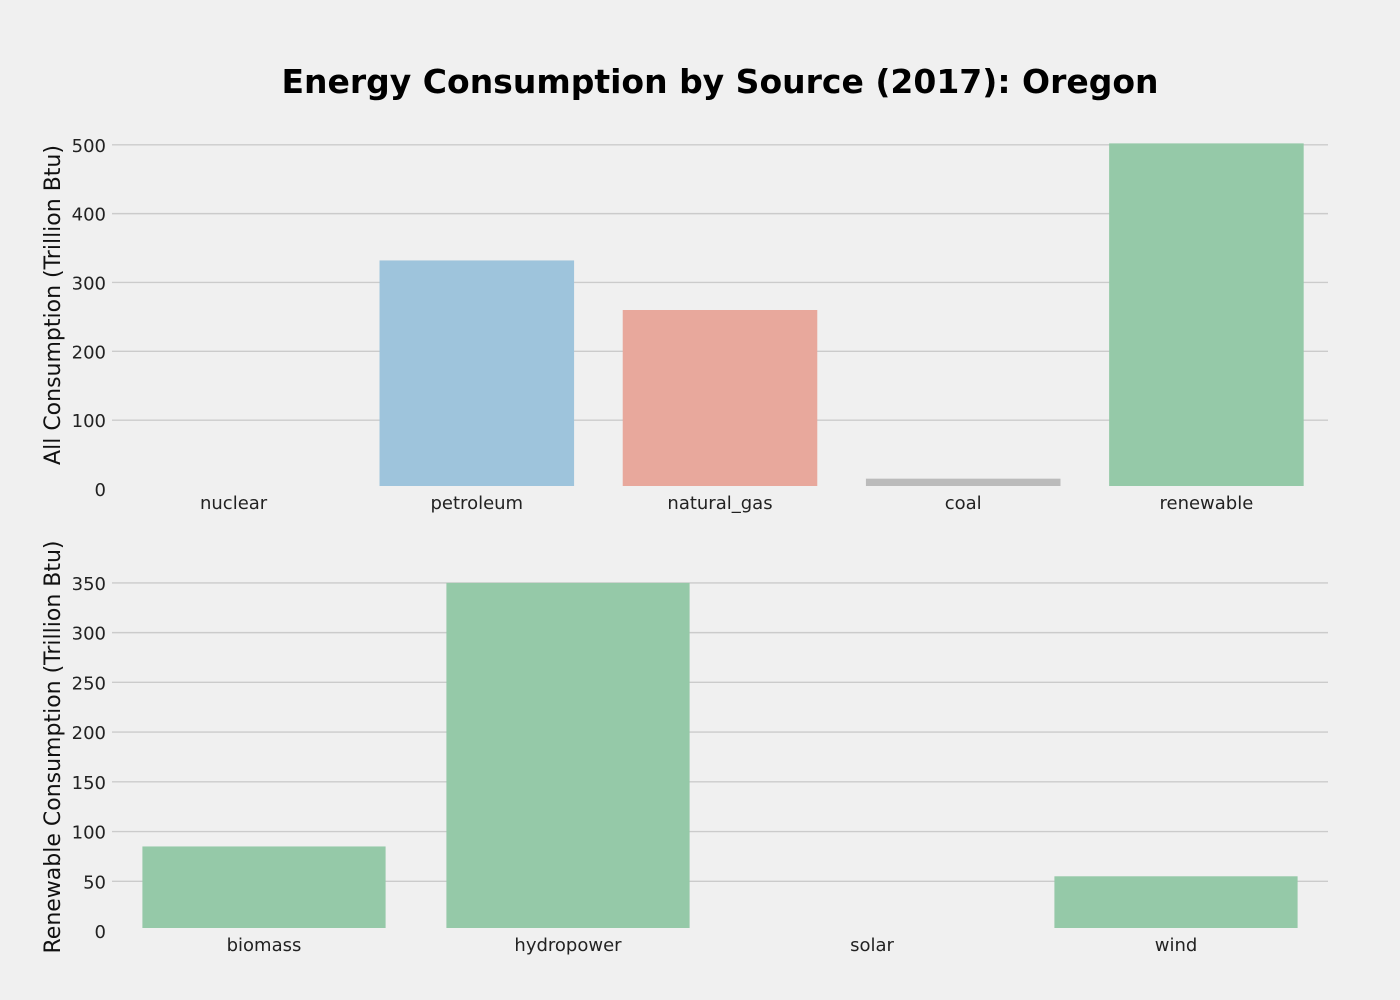 Image resolution: width=1400 pixels, height=1000 pixels. What do you see at coordinates (1206, 503) in the screenshot?
I see `top-category-label: renewable` at bounding box center [1206, 503].